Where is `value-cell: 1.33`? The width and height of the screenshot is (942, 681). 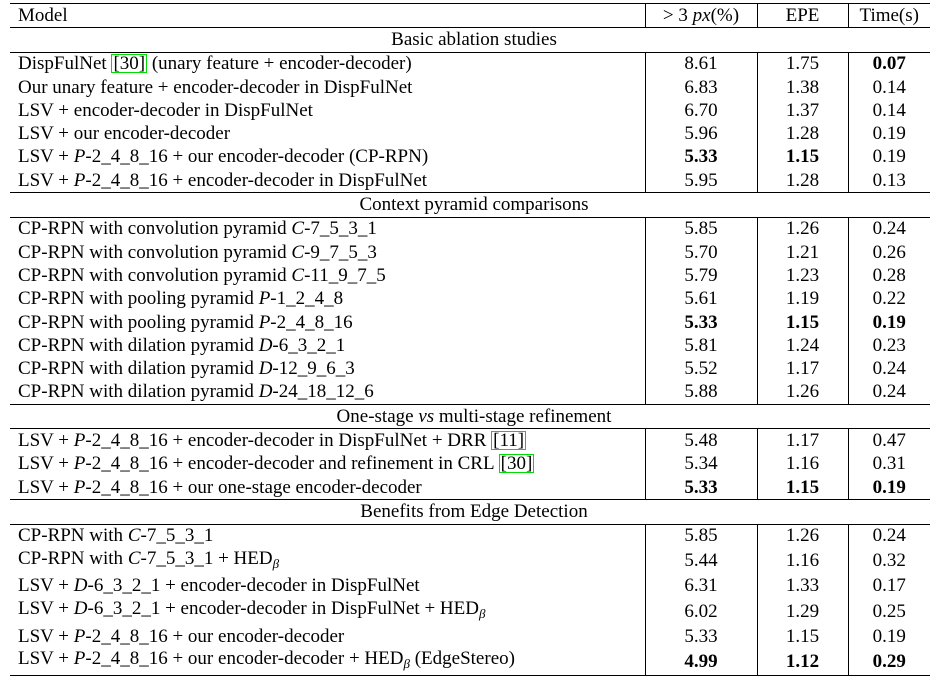
value-cell: 1.33 is located at coordinates (802, 586).